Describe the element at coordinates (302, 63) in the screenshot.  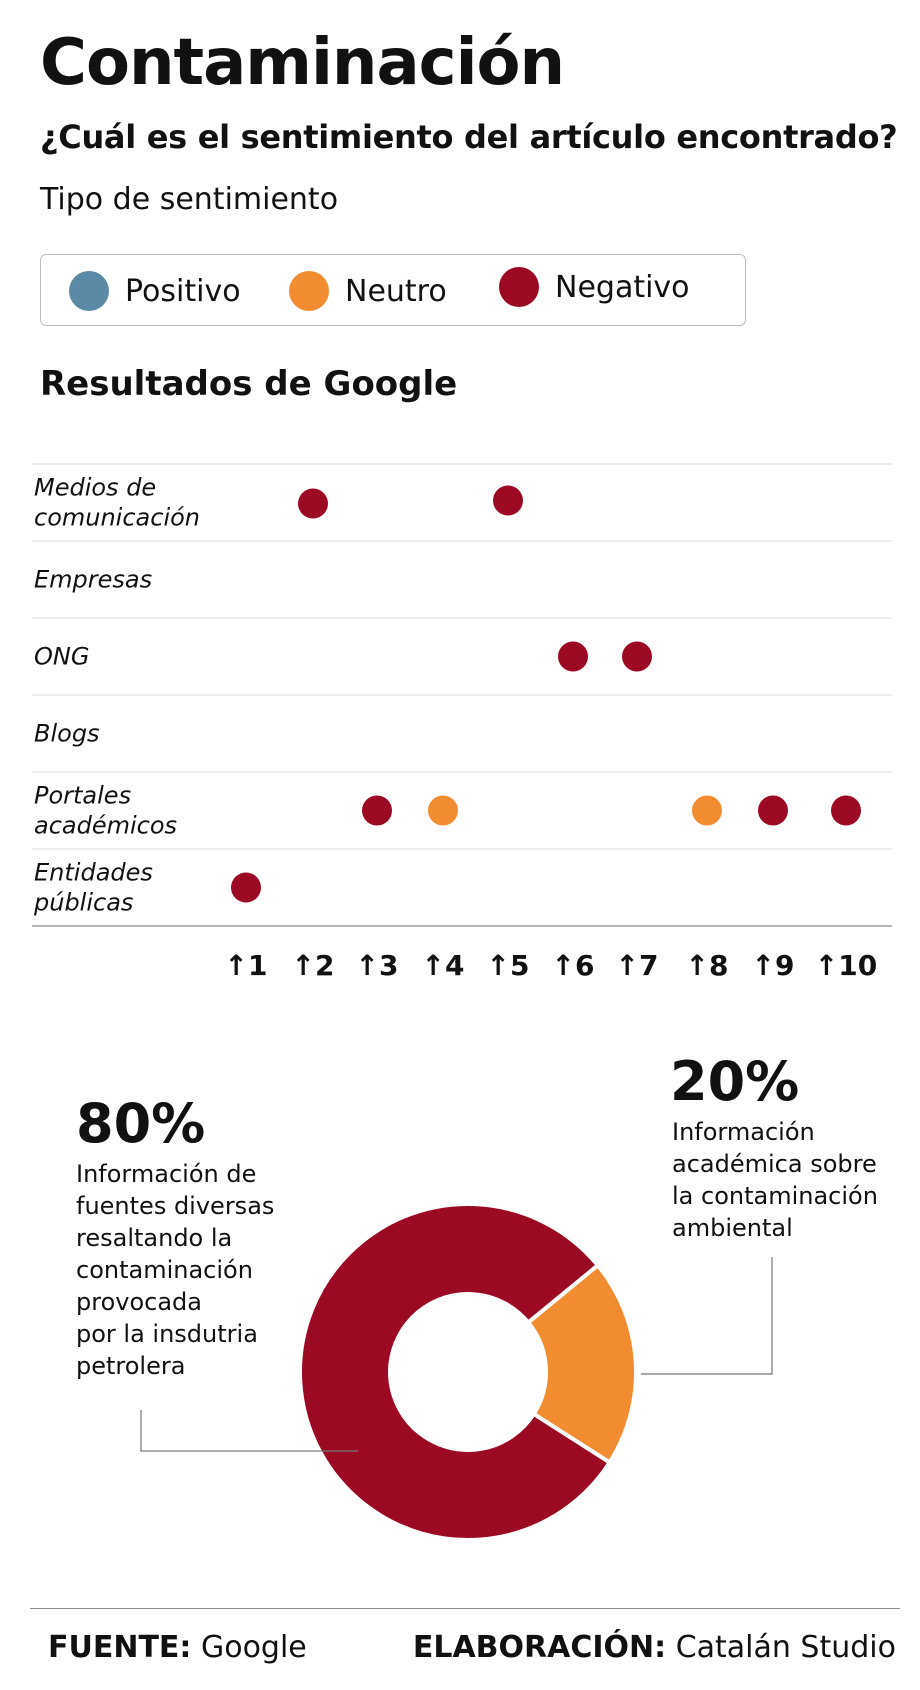
I see `page-title: Contaminación` at that location.